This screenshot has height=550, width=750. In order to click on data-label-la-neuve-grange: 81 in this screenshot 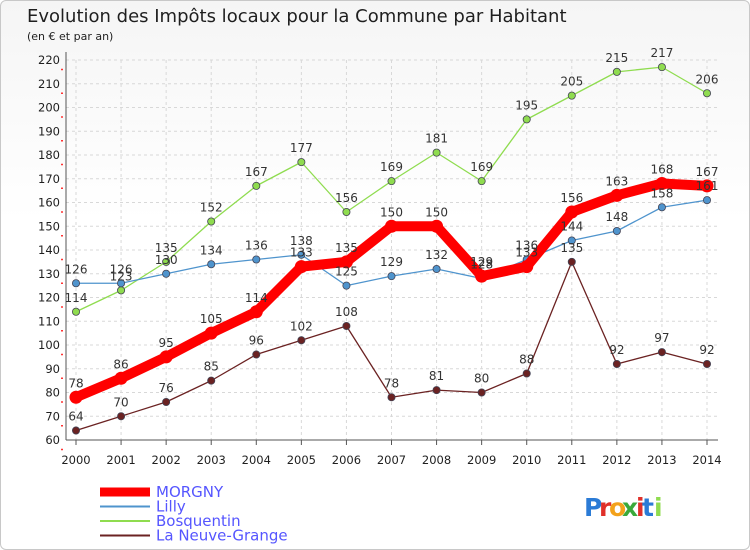, I will do `click(436, 376)`.